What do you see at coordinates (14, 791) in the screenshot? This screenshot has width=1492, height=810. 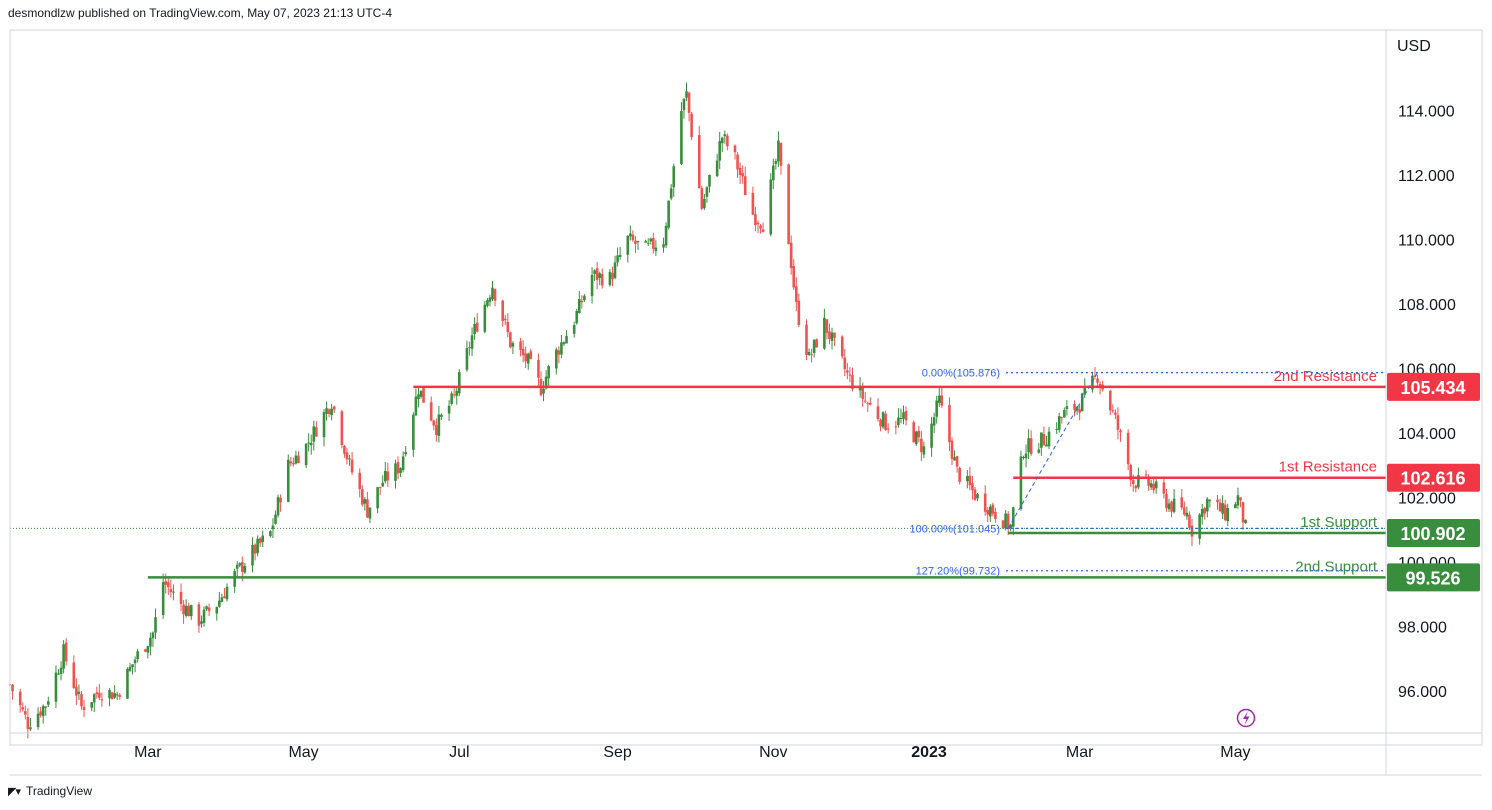 I see `tradingview-logo-icon: ◤▾` at bounding box center [14, 791].